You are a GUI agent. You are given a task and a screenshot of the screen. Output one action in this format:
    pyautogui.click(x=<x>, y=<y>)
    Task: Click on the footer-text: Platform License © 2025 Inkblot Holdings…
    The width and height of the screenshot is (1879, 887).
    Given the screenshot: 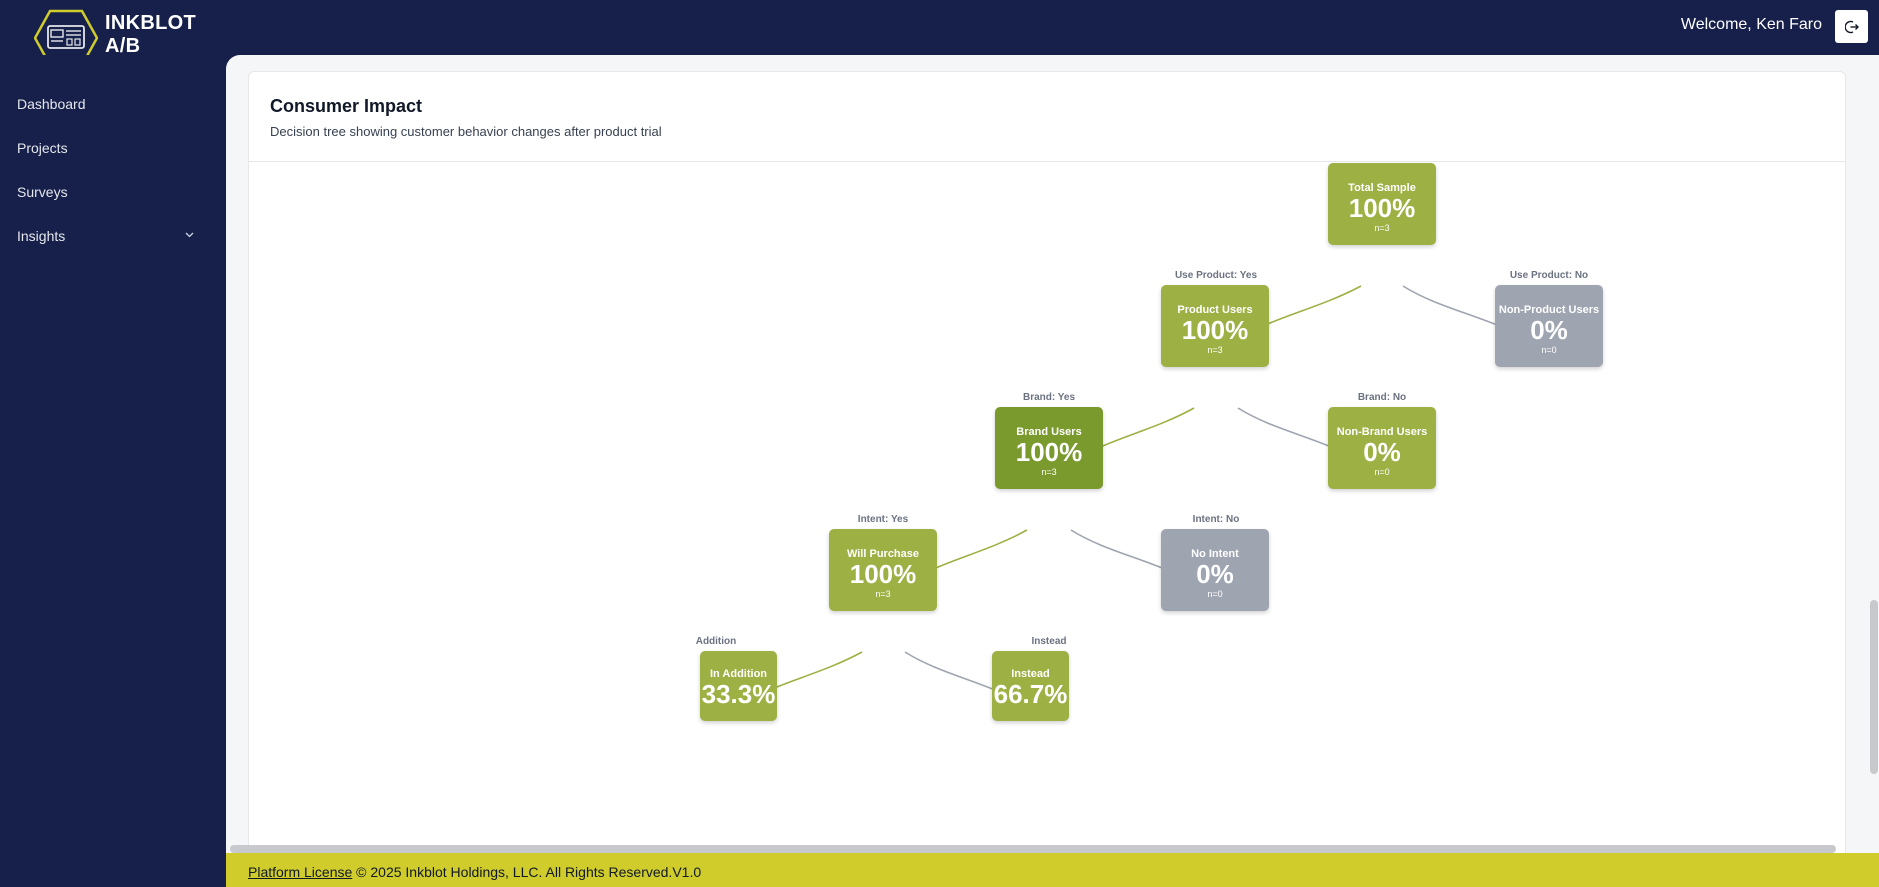 What is the action you would take?
    pyautogui.click(x=474, y=872)
    